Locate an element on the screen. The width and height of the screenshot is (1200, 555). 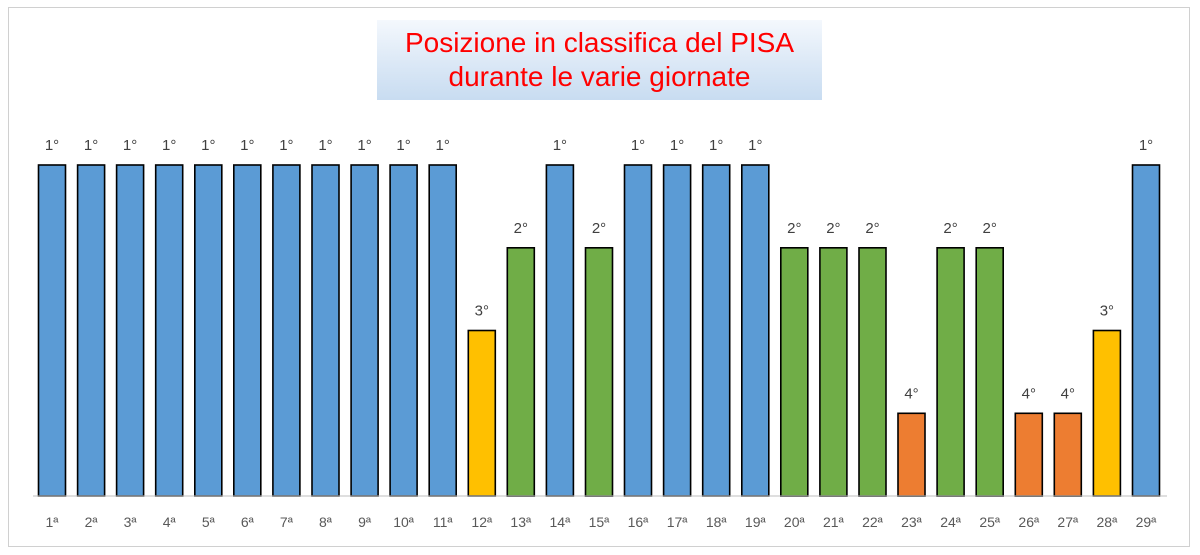
bar-25ª is located at coordinates (990, 372).